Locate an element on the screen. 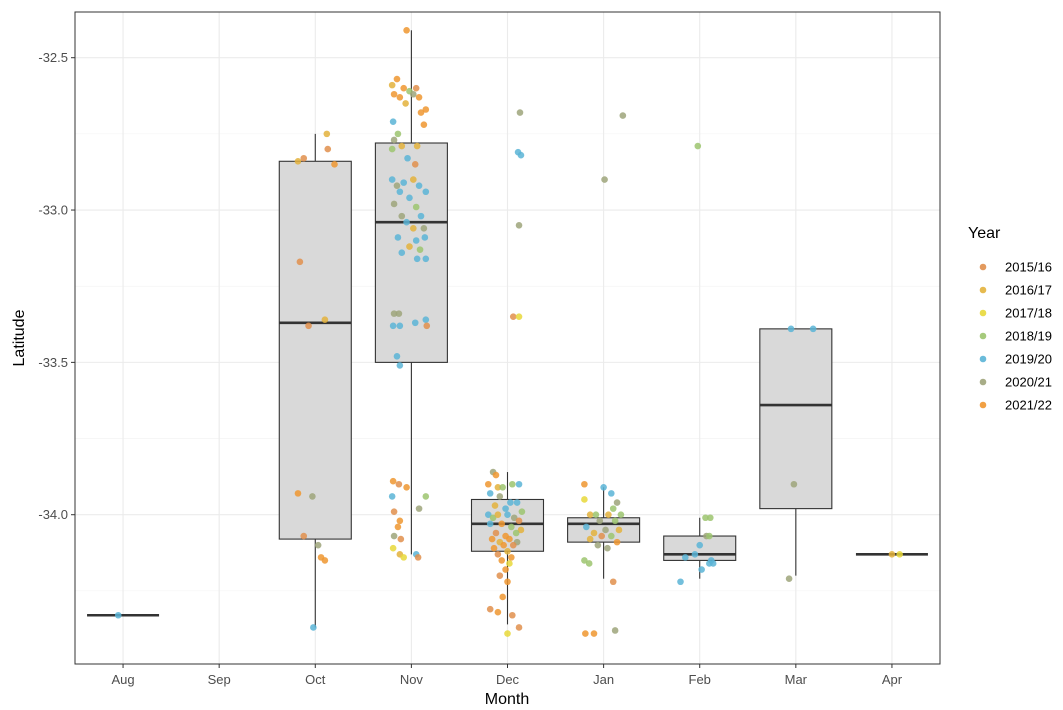 The width and height of the screenshot is (1063, 710). x-tick-label-nov: Nov is located at coordinates (412, 679).